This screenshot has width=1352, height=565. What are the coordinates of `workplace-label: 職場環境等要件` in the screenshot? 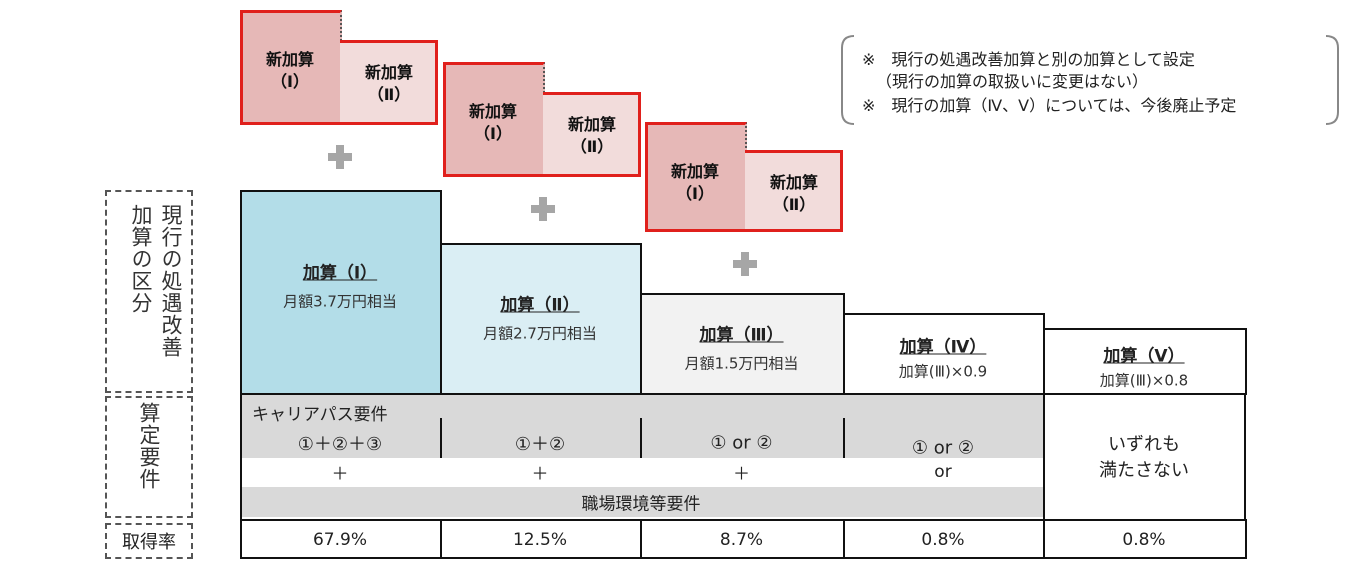 It's located at (641, 504).